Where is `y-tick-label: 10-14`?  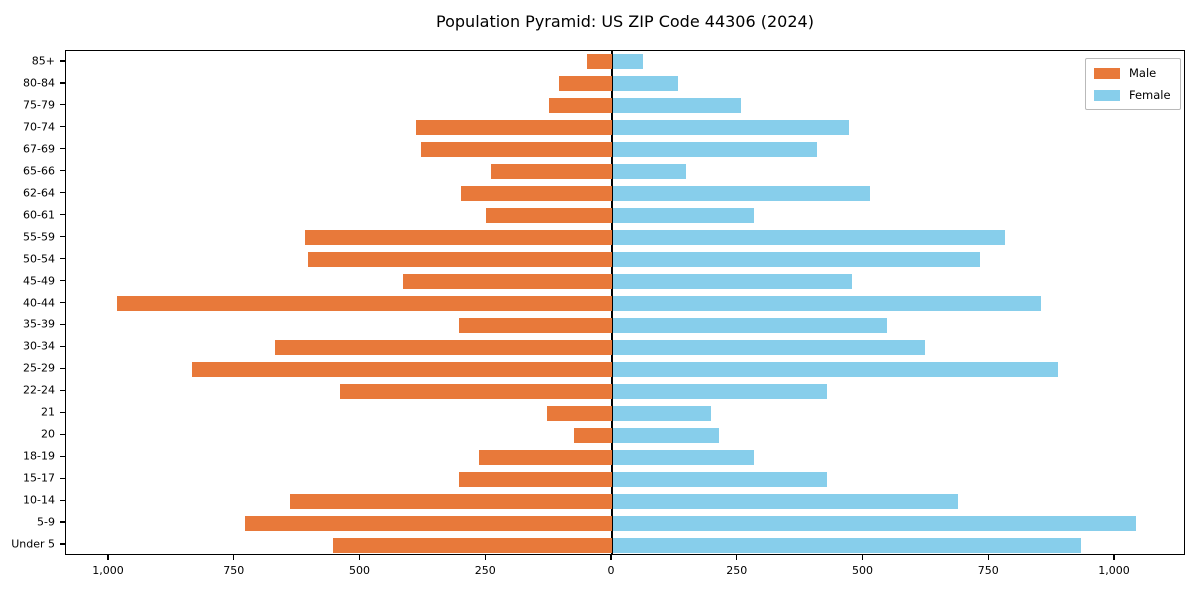 y-tick-label: 10-14 is located at coordinates (39, 500).